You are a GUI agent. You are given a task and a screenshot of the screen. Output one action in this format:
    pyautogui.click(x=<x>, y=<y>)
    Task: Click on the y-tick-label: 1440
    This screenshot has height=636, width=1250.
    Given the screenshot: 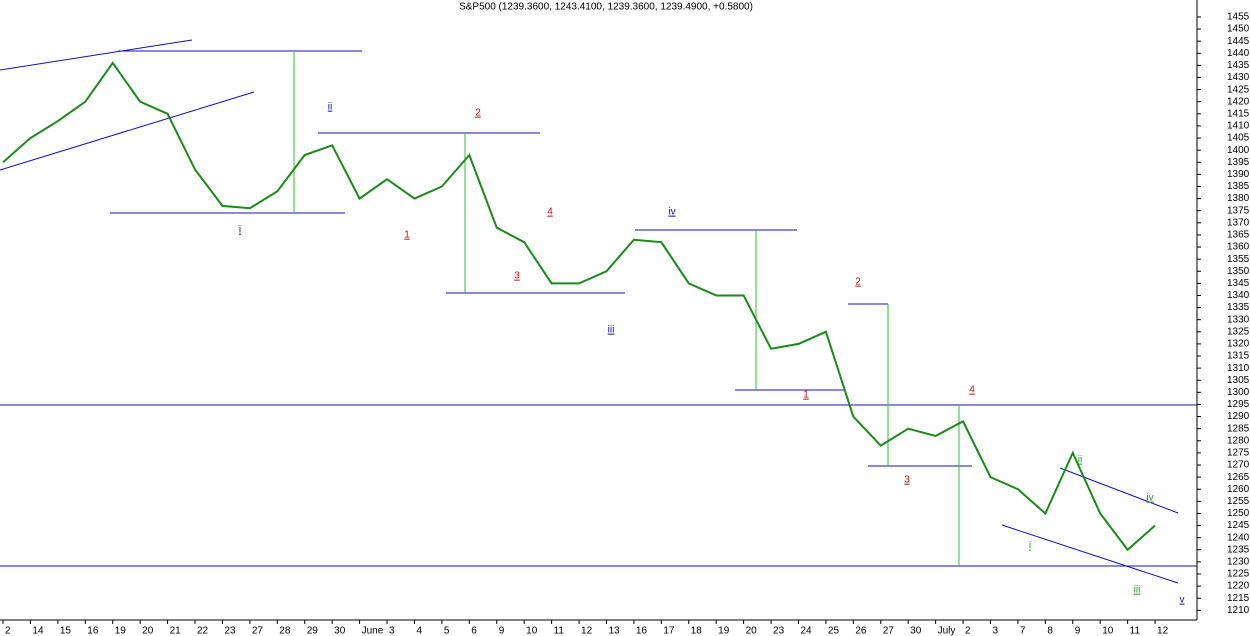 What is the action you would take?
    pyautogui.click(x=1238, y=53)
    